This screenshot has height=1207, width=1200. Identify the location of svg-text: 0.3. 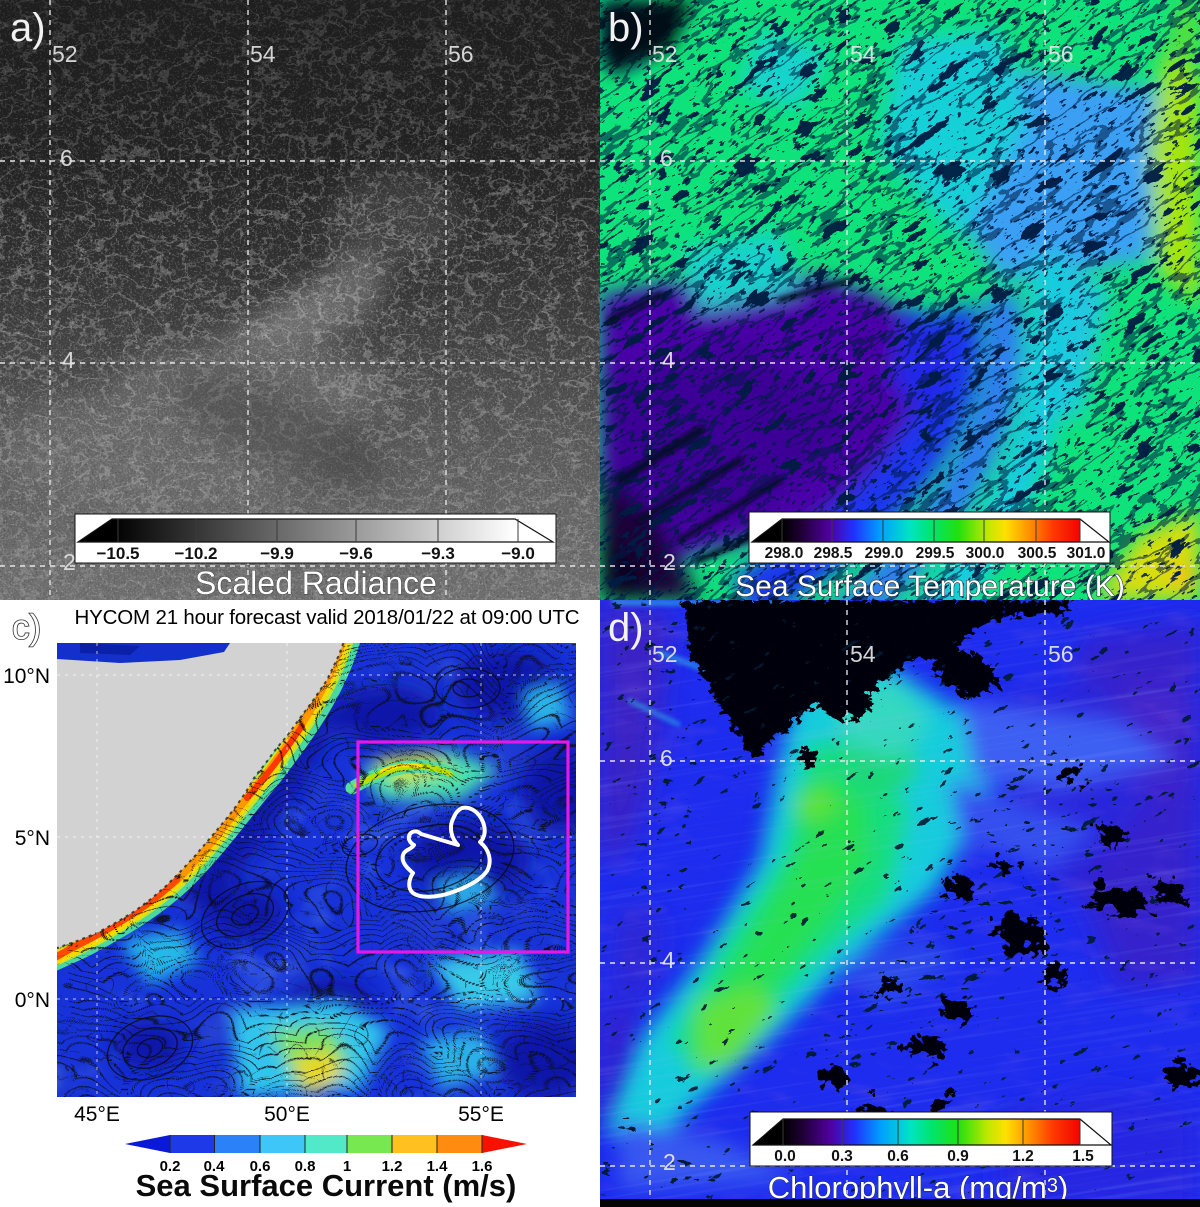
(842, 1156).